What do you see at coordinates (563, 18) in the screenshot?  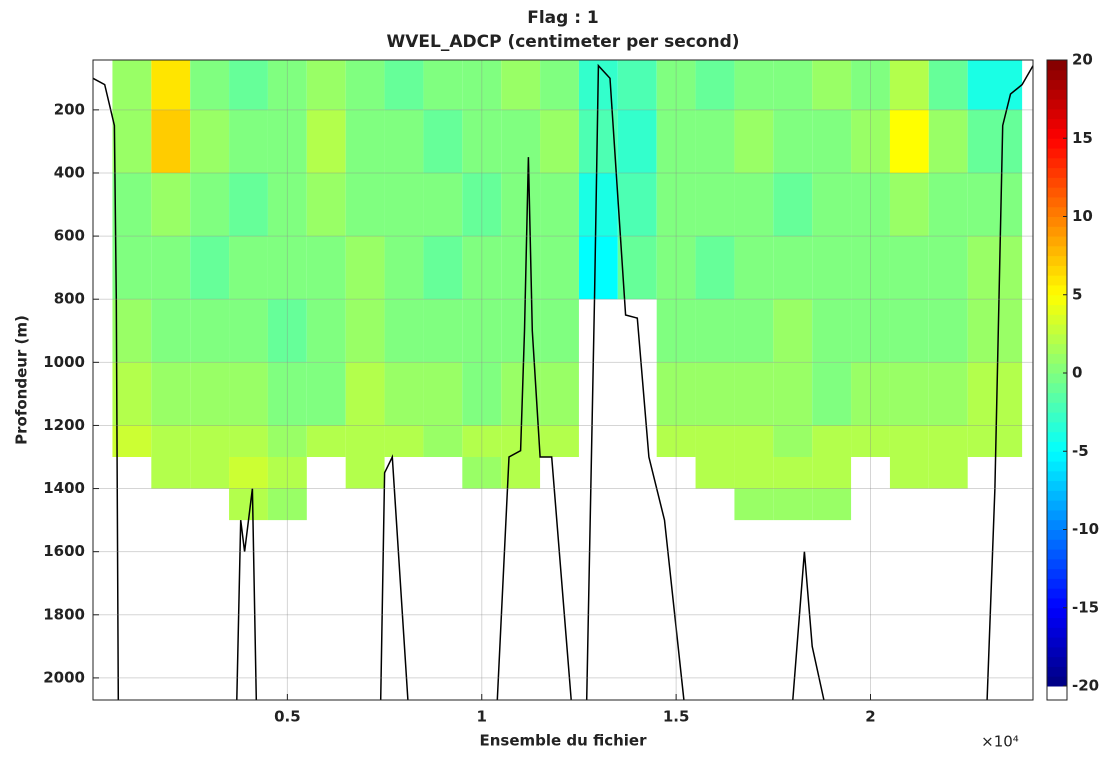 I see `chart-title: Flag : 1` at bounding box center [563, 18].